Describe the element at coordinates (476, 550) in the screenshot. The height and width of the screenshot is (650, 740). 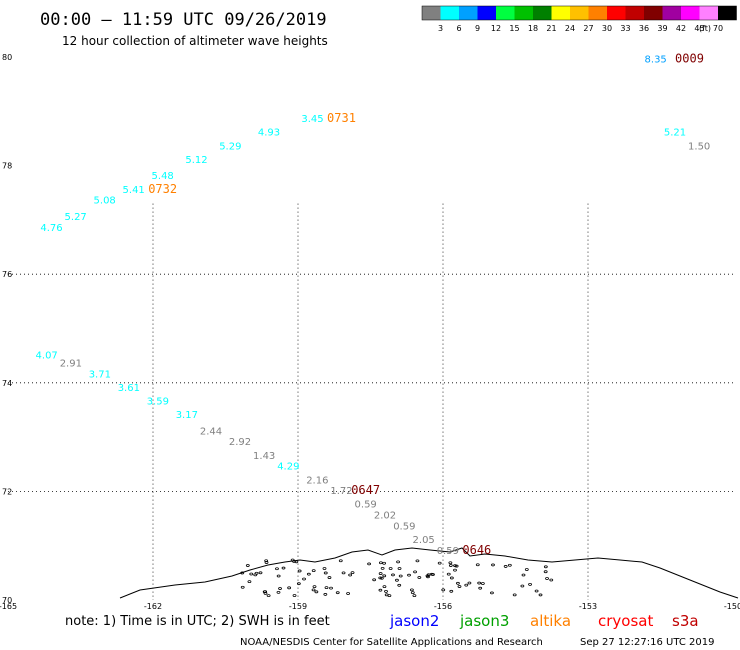
I see `pass-time-label: 0646` at that location.